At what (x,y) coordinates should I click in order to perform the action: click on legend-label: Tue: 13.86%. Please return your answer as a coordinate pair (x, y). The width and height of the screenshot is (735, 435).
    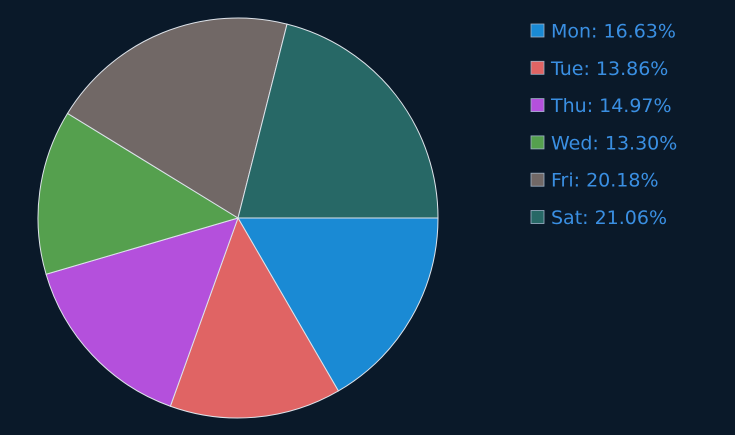
    Looking at the image, I should click on (609, 69).